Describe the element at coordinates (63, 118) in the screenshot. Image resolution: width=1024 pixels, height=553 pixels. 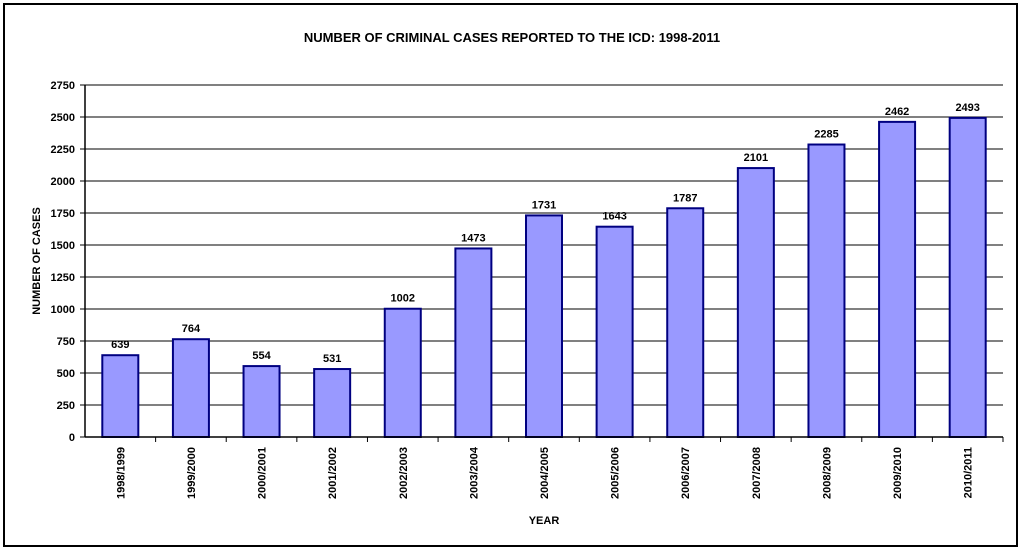
I see `y-tick-label: 2500` at that location.